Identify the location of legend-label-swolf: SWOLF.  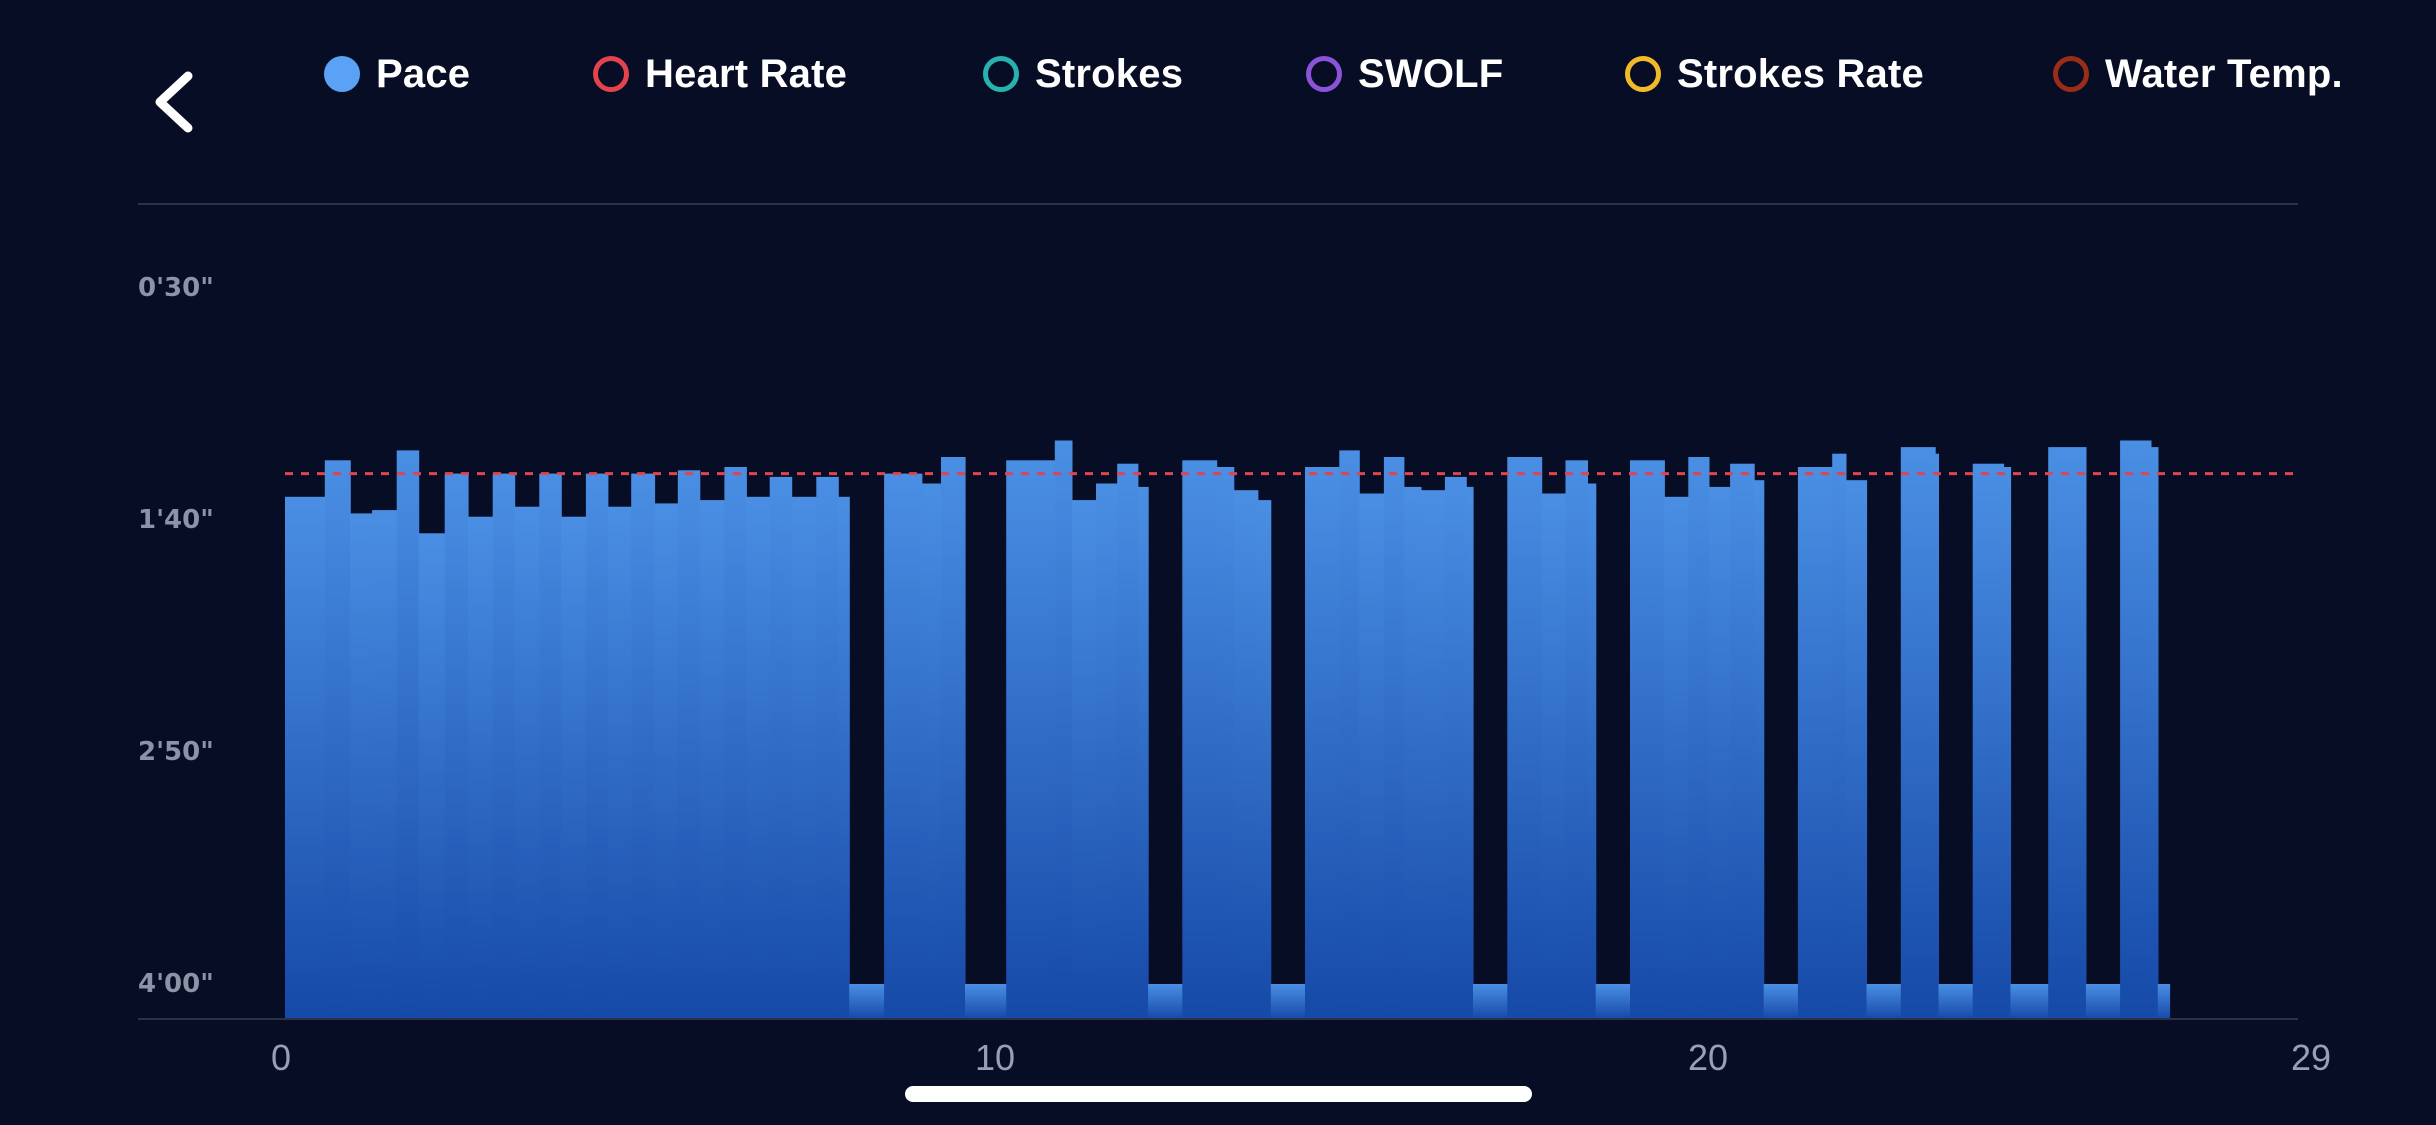
(1431, 73).